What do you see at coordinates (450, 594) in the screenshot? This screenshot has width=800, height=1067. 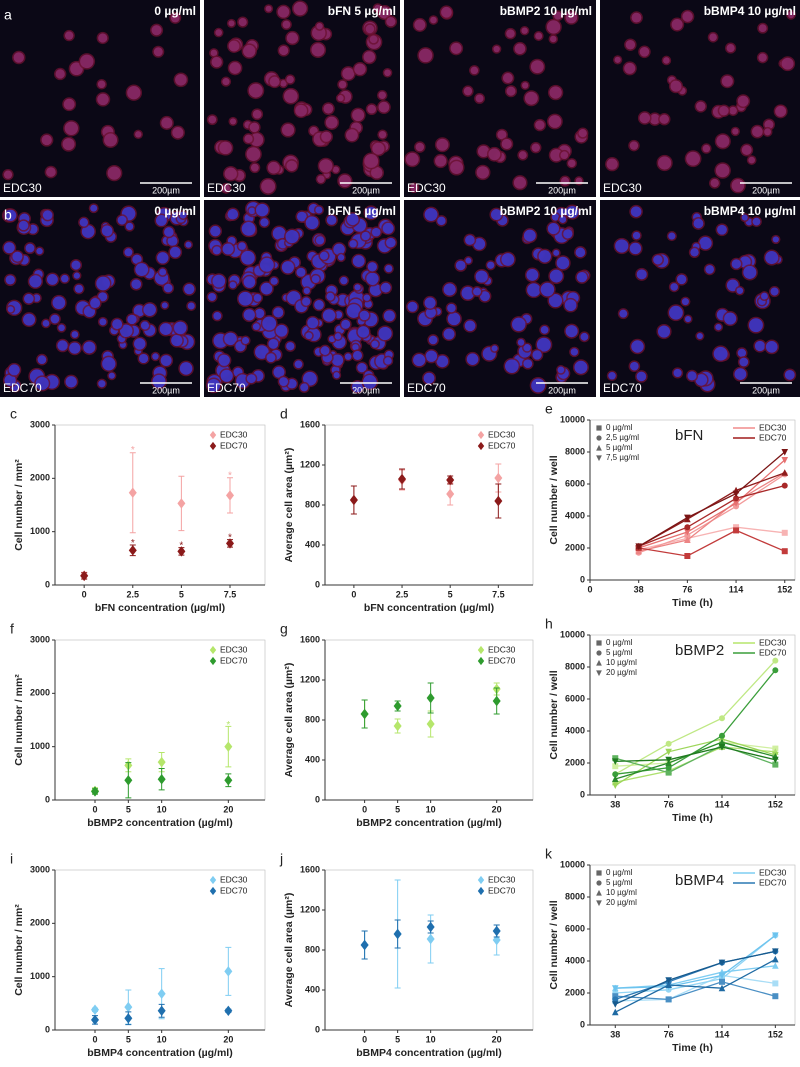 I see `x-tick-label: 5` at bounding box center [450, 594].